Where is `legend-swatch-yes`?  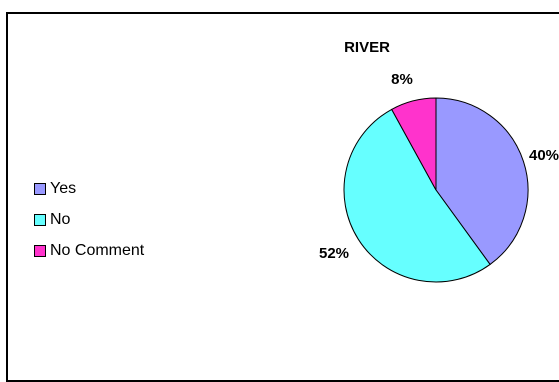 legend-swatch-yes is located at coordinates (40, 188).